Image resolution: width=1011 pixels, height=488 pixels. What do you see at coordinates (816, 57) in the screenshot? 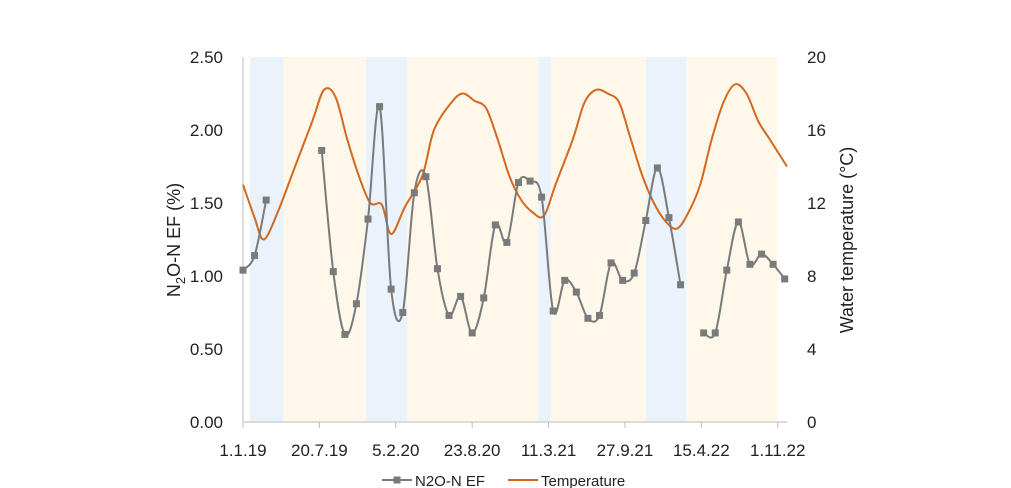
I see `right-y-tick-label: 20` at bounding box center [816, 57].